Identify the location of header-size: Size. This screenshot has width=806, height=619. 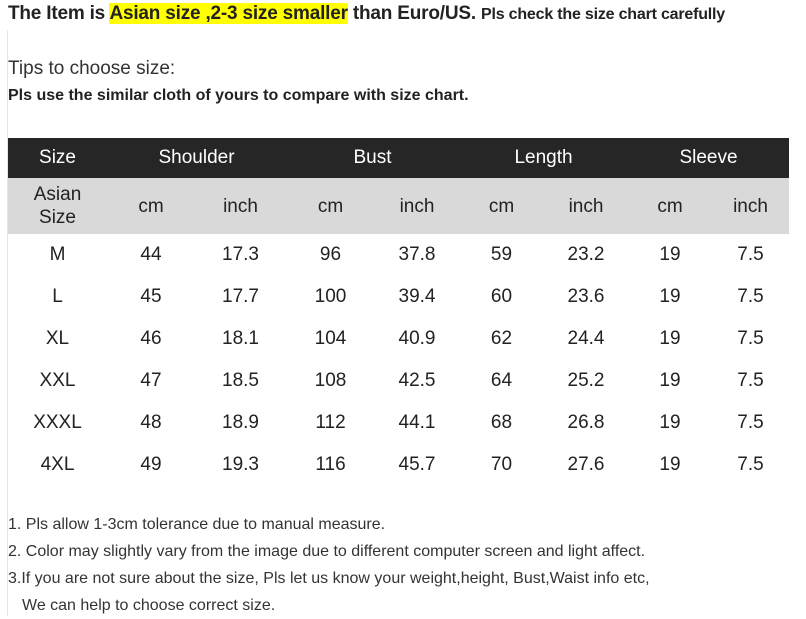
(57, 158).